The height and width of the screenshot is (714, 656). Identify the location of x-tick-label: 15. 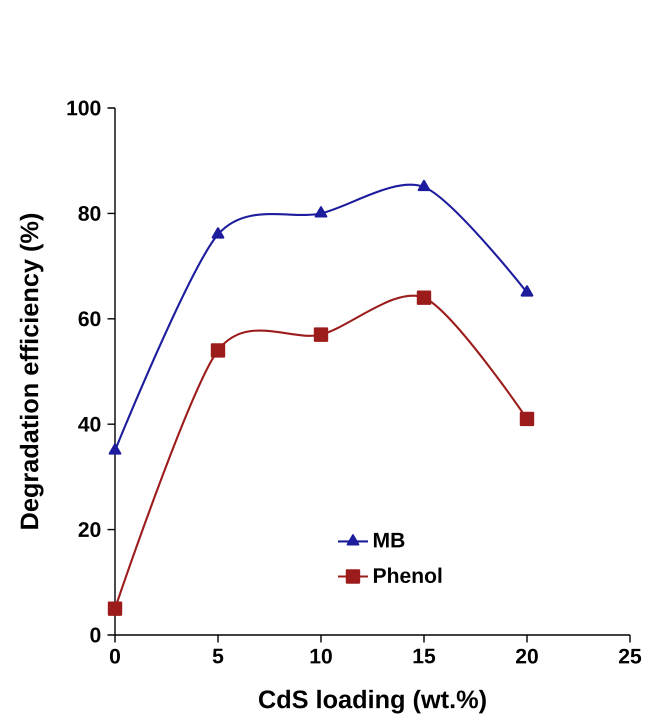
(425, 656).